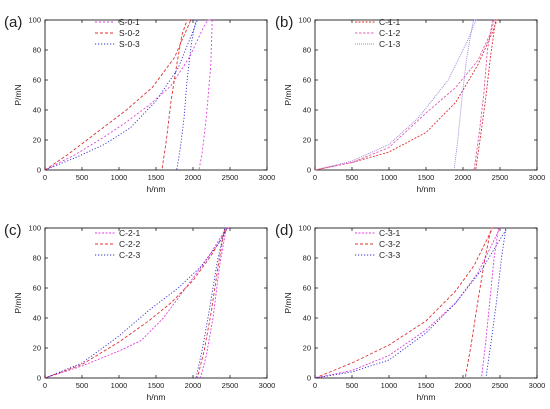  Describe the element at coordinates (130, 233) in the screenshot. I see `legend-label: C-2-1` at that location.